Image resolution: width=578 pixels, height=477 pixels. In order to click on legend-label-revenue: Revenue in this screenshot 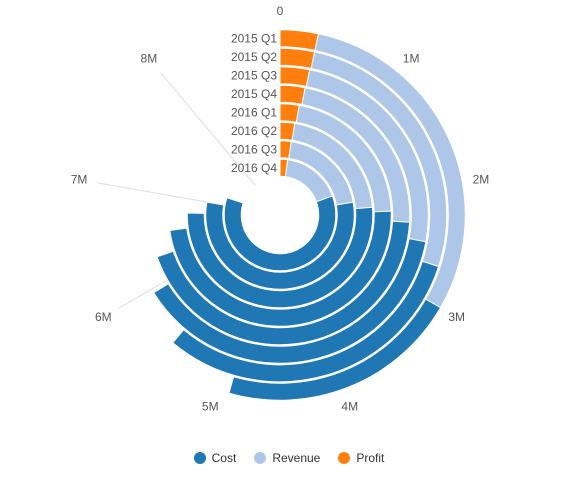, I will do `click(296, 458)`.